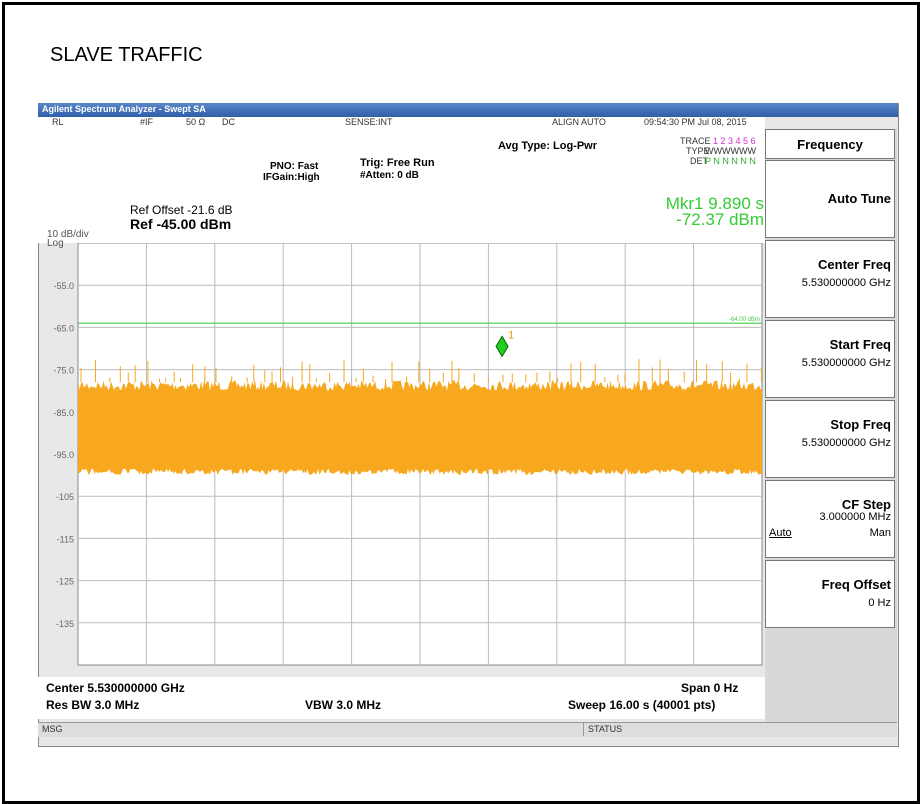  I want to click on footer-area, so click(401, 698).